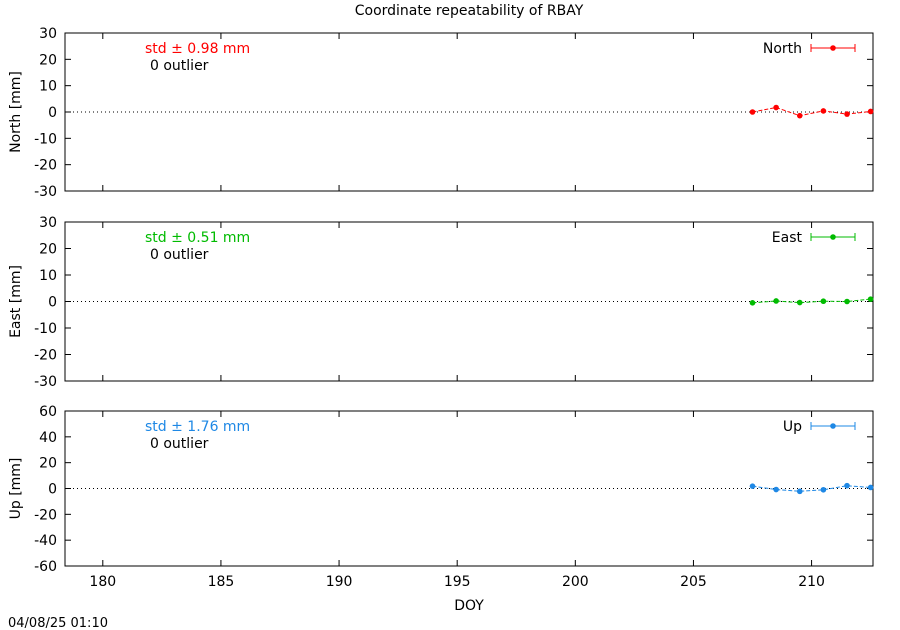  What do you see at coordinates (197, 49) in the screenshot?
I see `std-annotation: std ± 0.98 mm` at bounding box center [197, 49].